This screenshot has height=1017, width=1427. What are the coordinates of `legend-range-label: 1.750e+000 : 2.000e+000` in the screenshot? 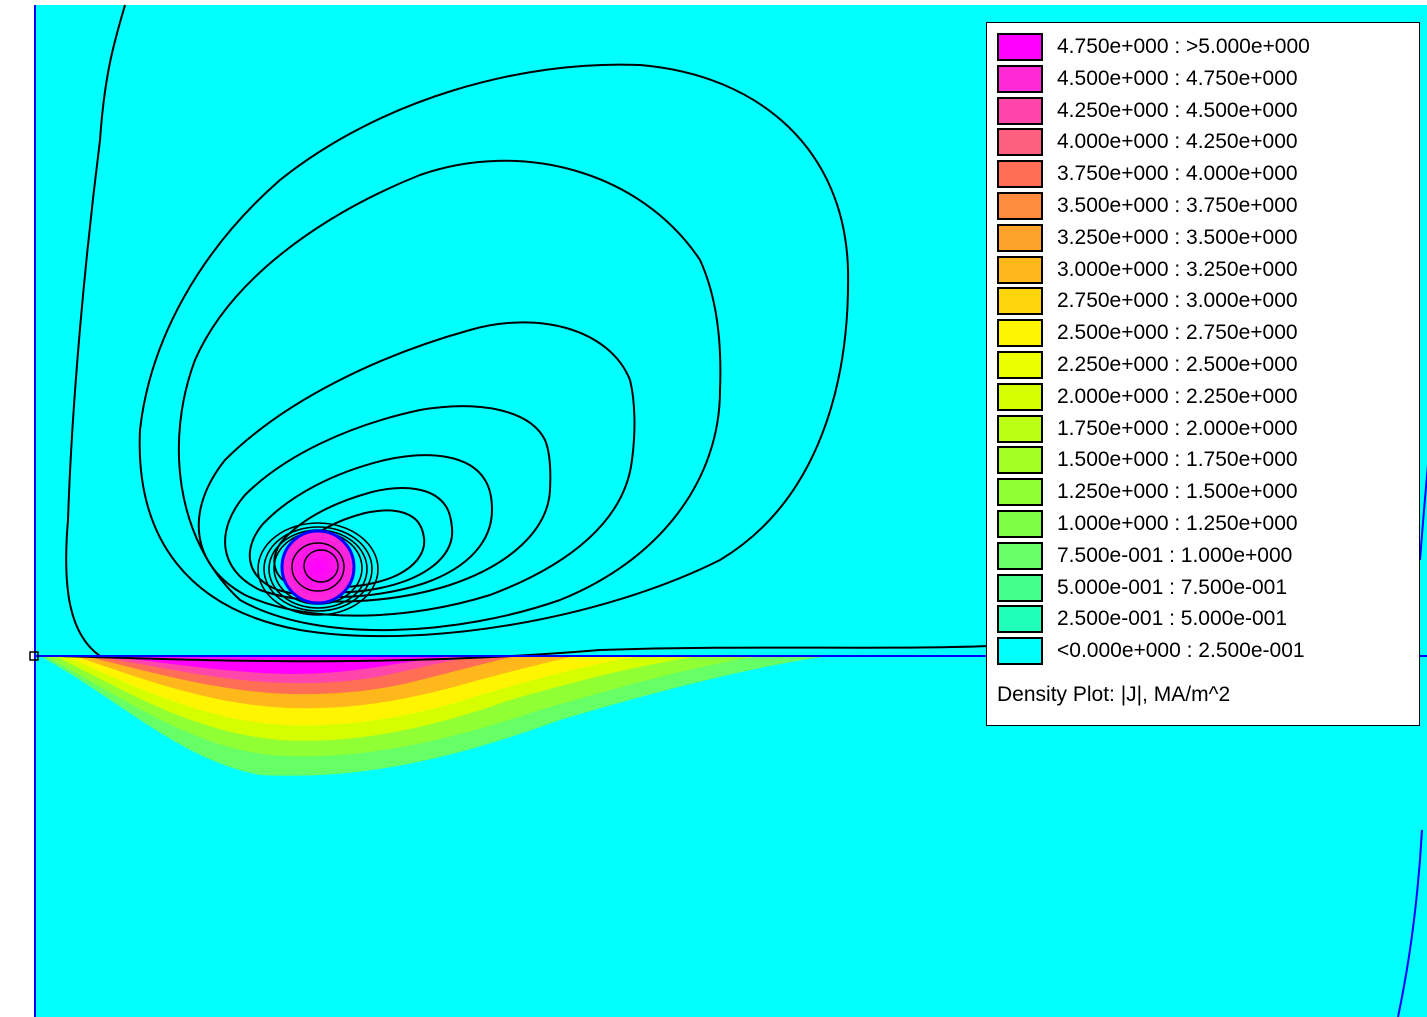 It's located at (1177, 428).